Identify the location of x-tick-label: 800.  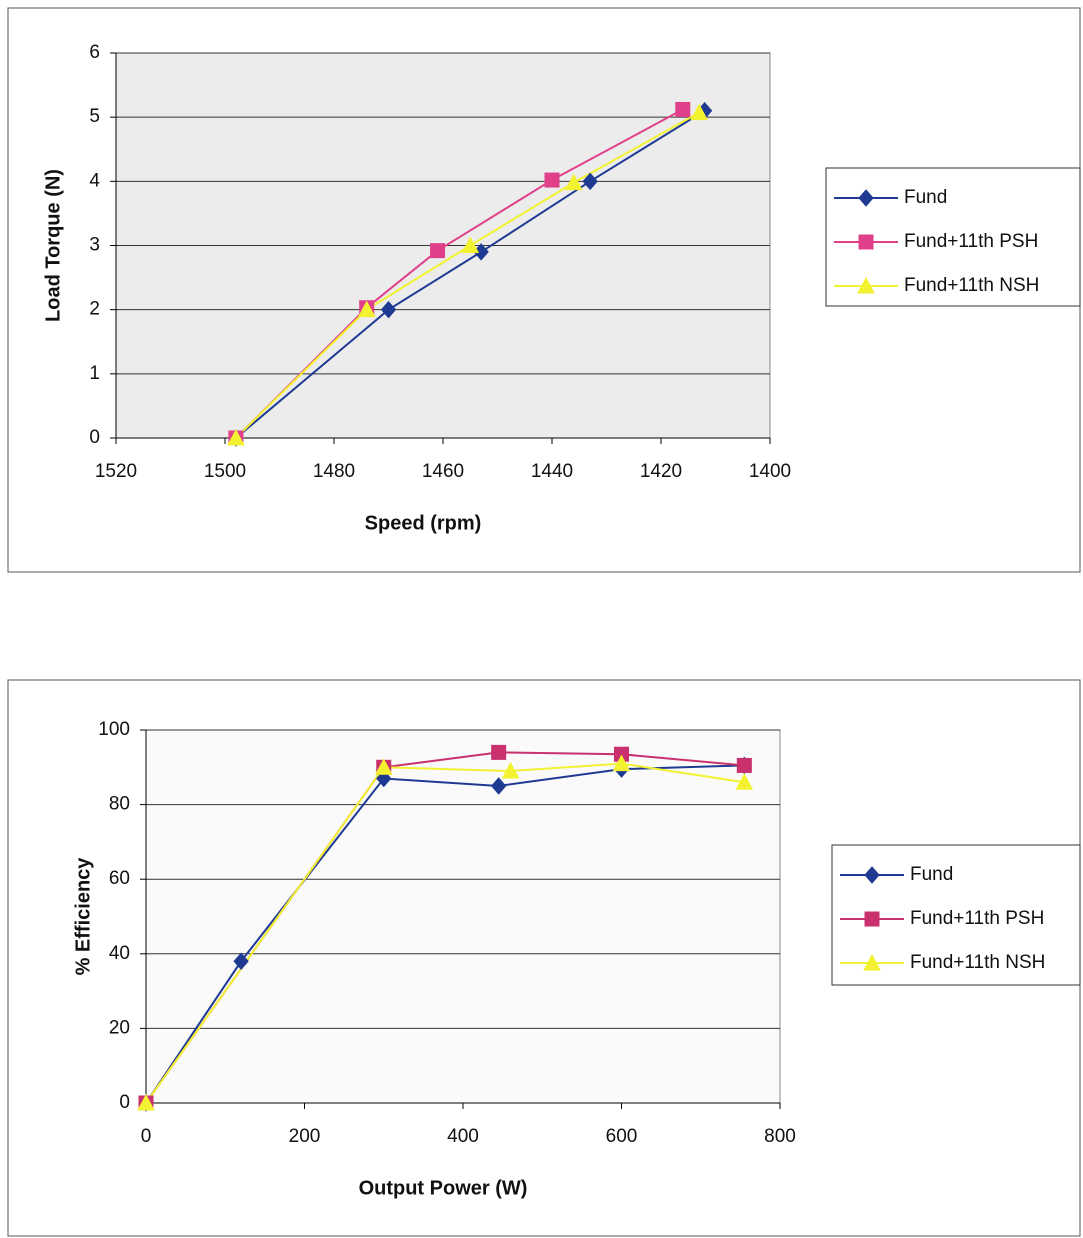
(780, 1136).